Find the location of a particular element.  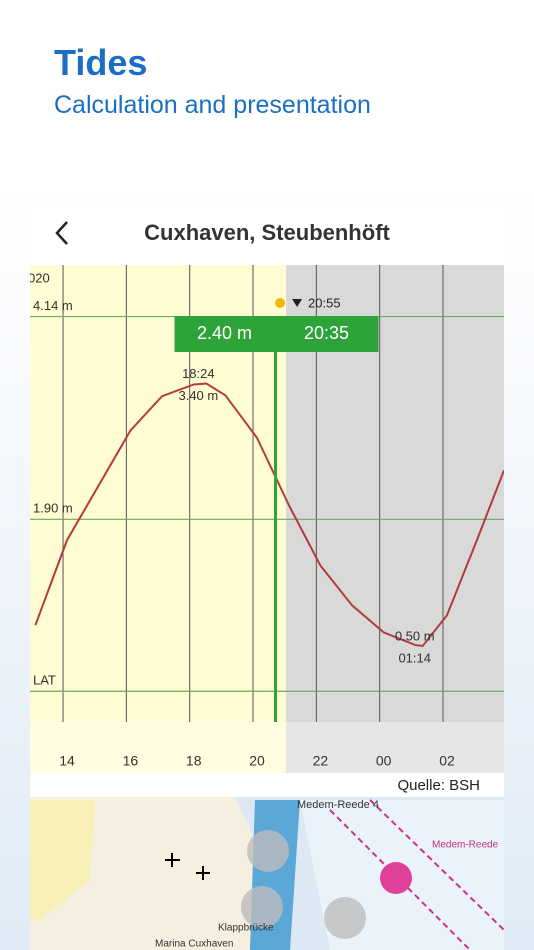

high-time: 18:24 is located at coordinates (198, 373).